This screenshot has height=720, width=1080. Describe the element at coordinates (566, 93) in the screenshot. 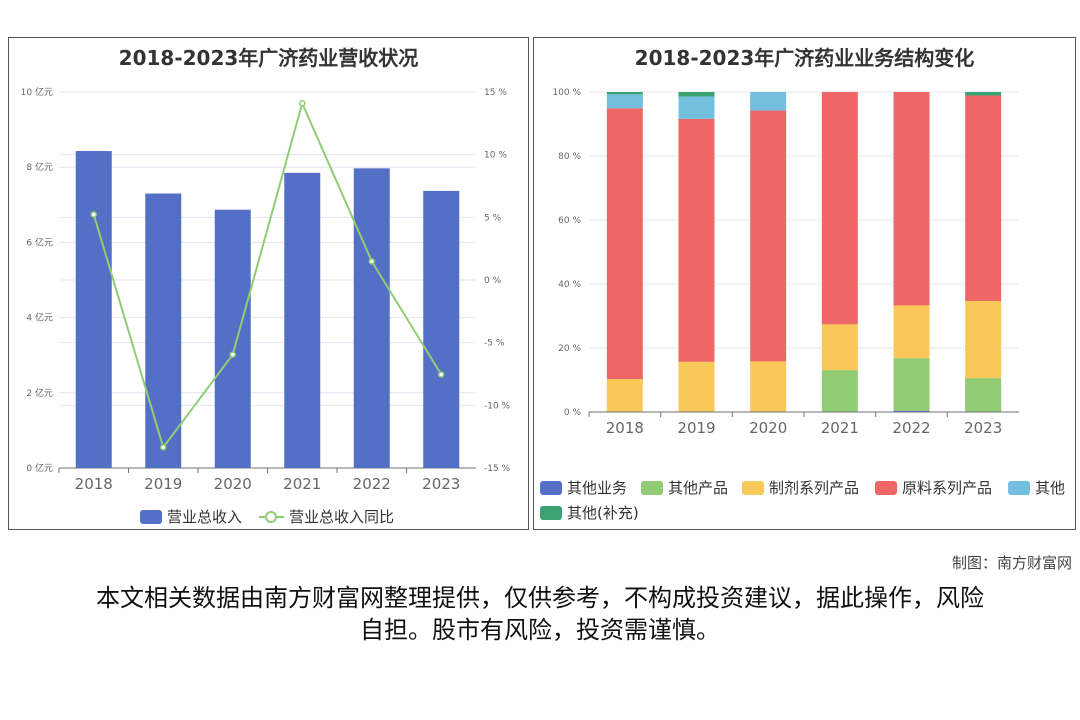

I see `y-tick-label: 100 %` at that location.